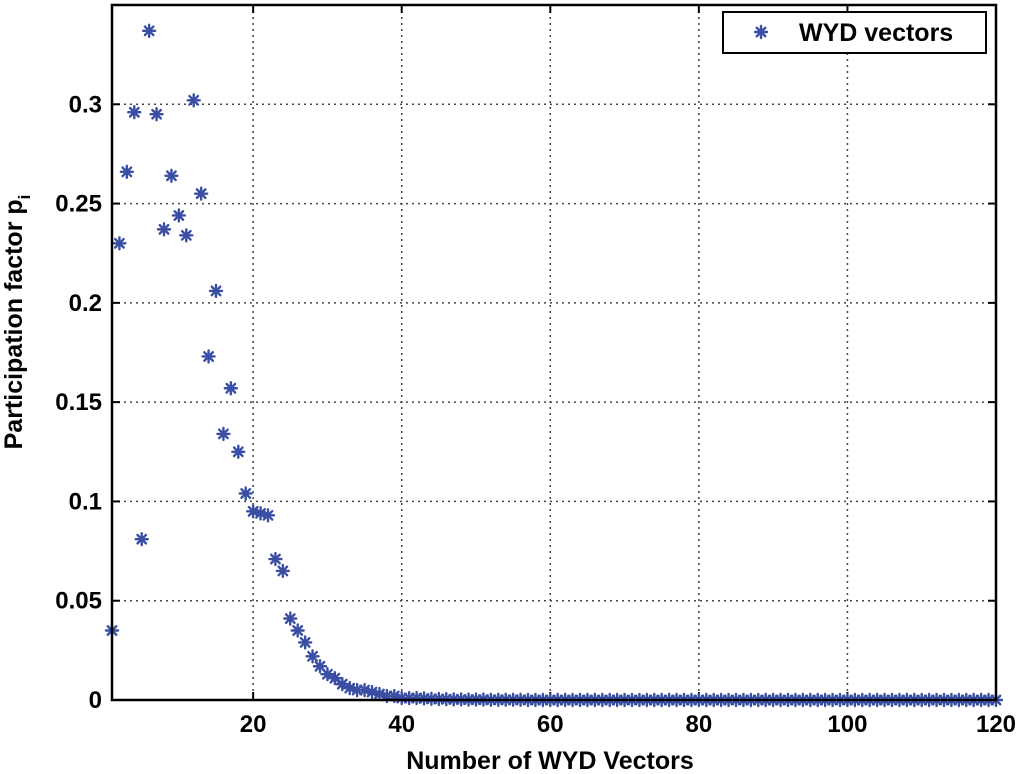 This screenshot has height=774, width=1021. I want to click on y-tick-label: 0.3, so click(85, 104).